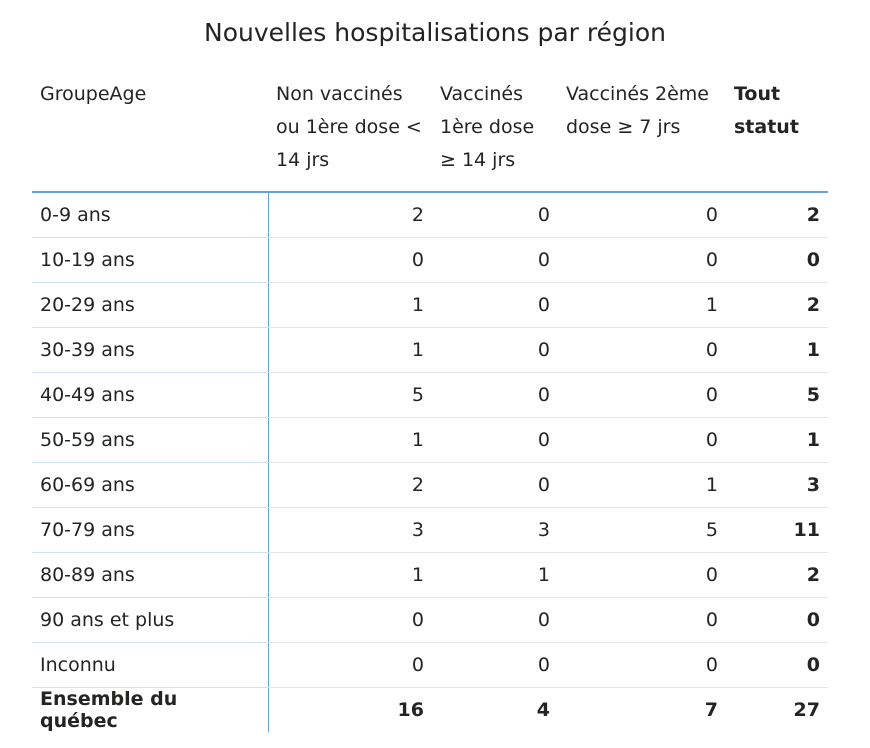 This screenshot has width=870, height=748. Describe the element at coordinates (150, 395) in the screenshot. I see `row-label: 40-49 ans` at that location.